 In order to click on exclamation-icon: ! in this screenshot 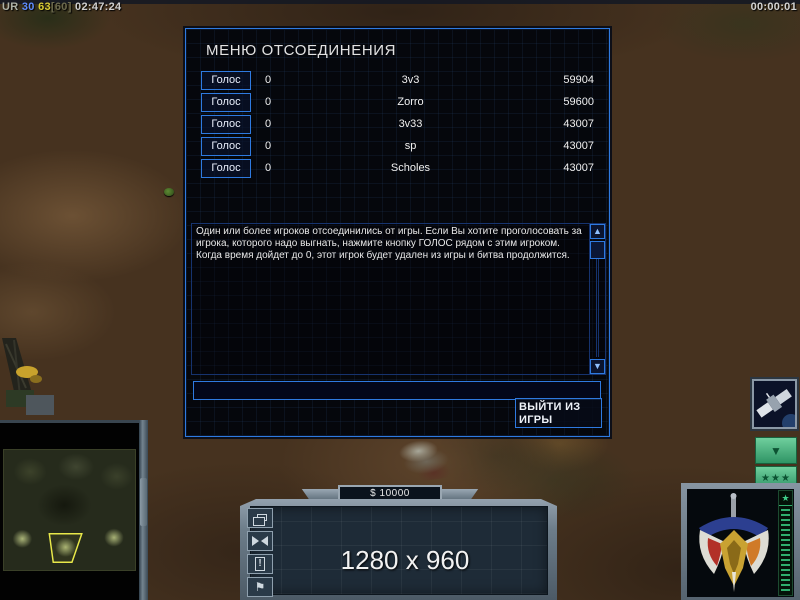, I will do `click(260, 564)`.